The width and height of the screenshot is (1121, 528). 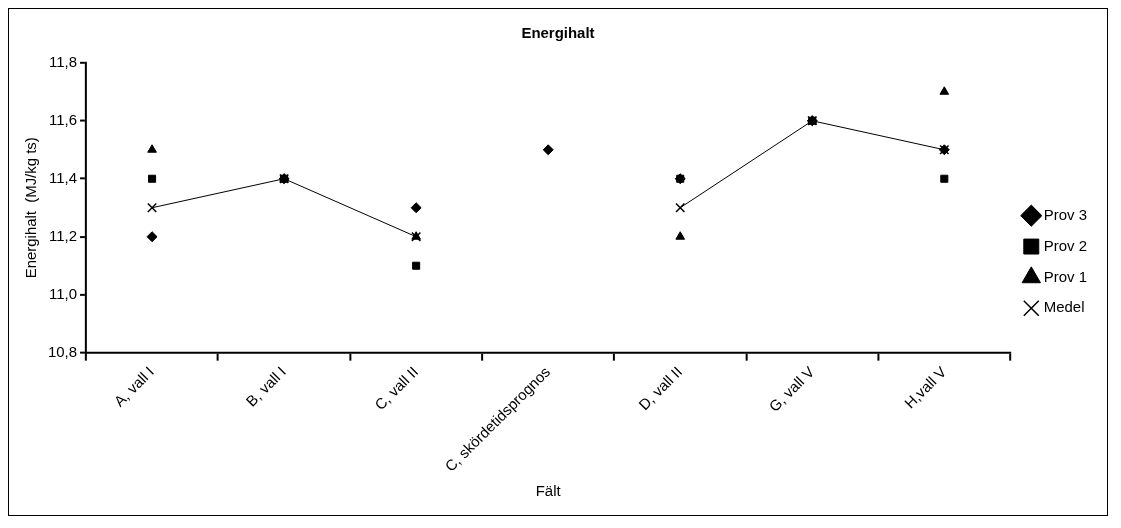 What do you see at coordinates (396, 388) in the screenshot?
I see `x-tick-label: C, vall II` at bounding box center [396, 388].